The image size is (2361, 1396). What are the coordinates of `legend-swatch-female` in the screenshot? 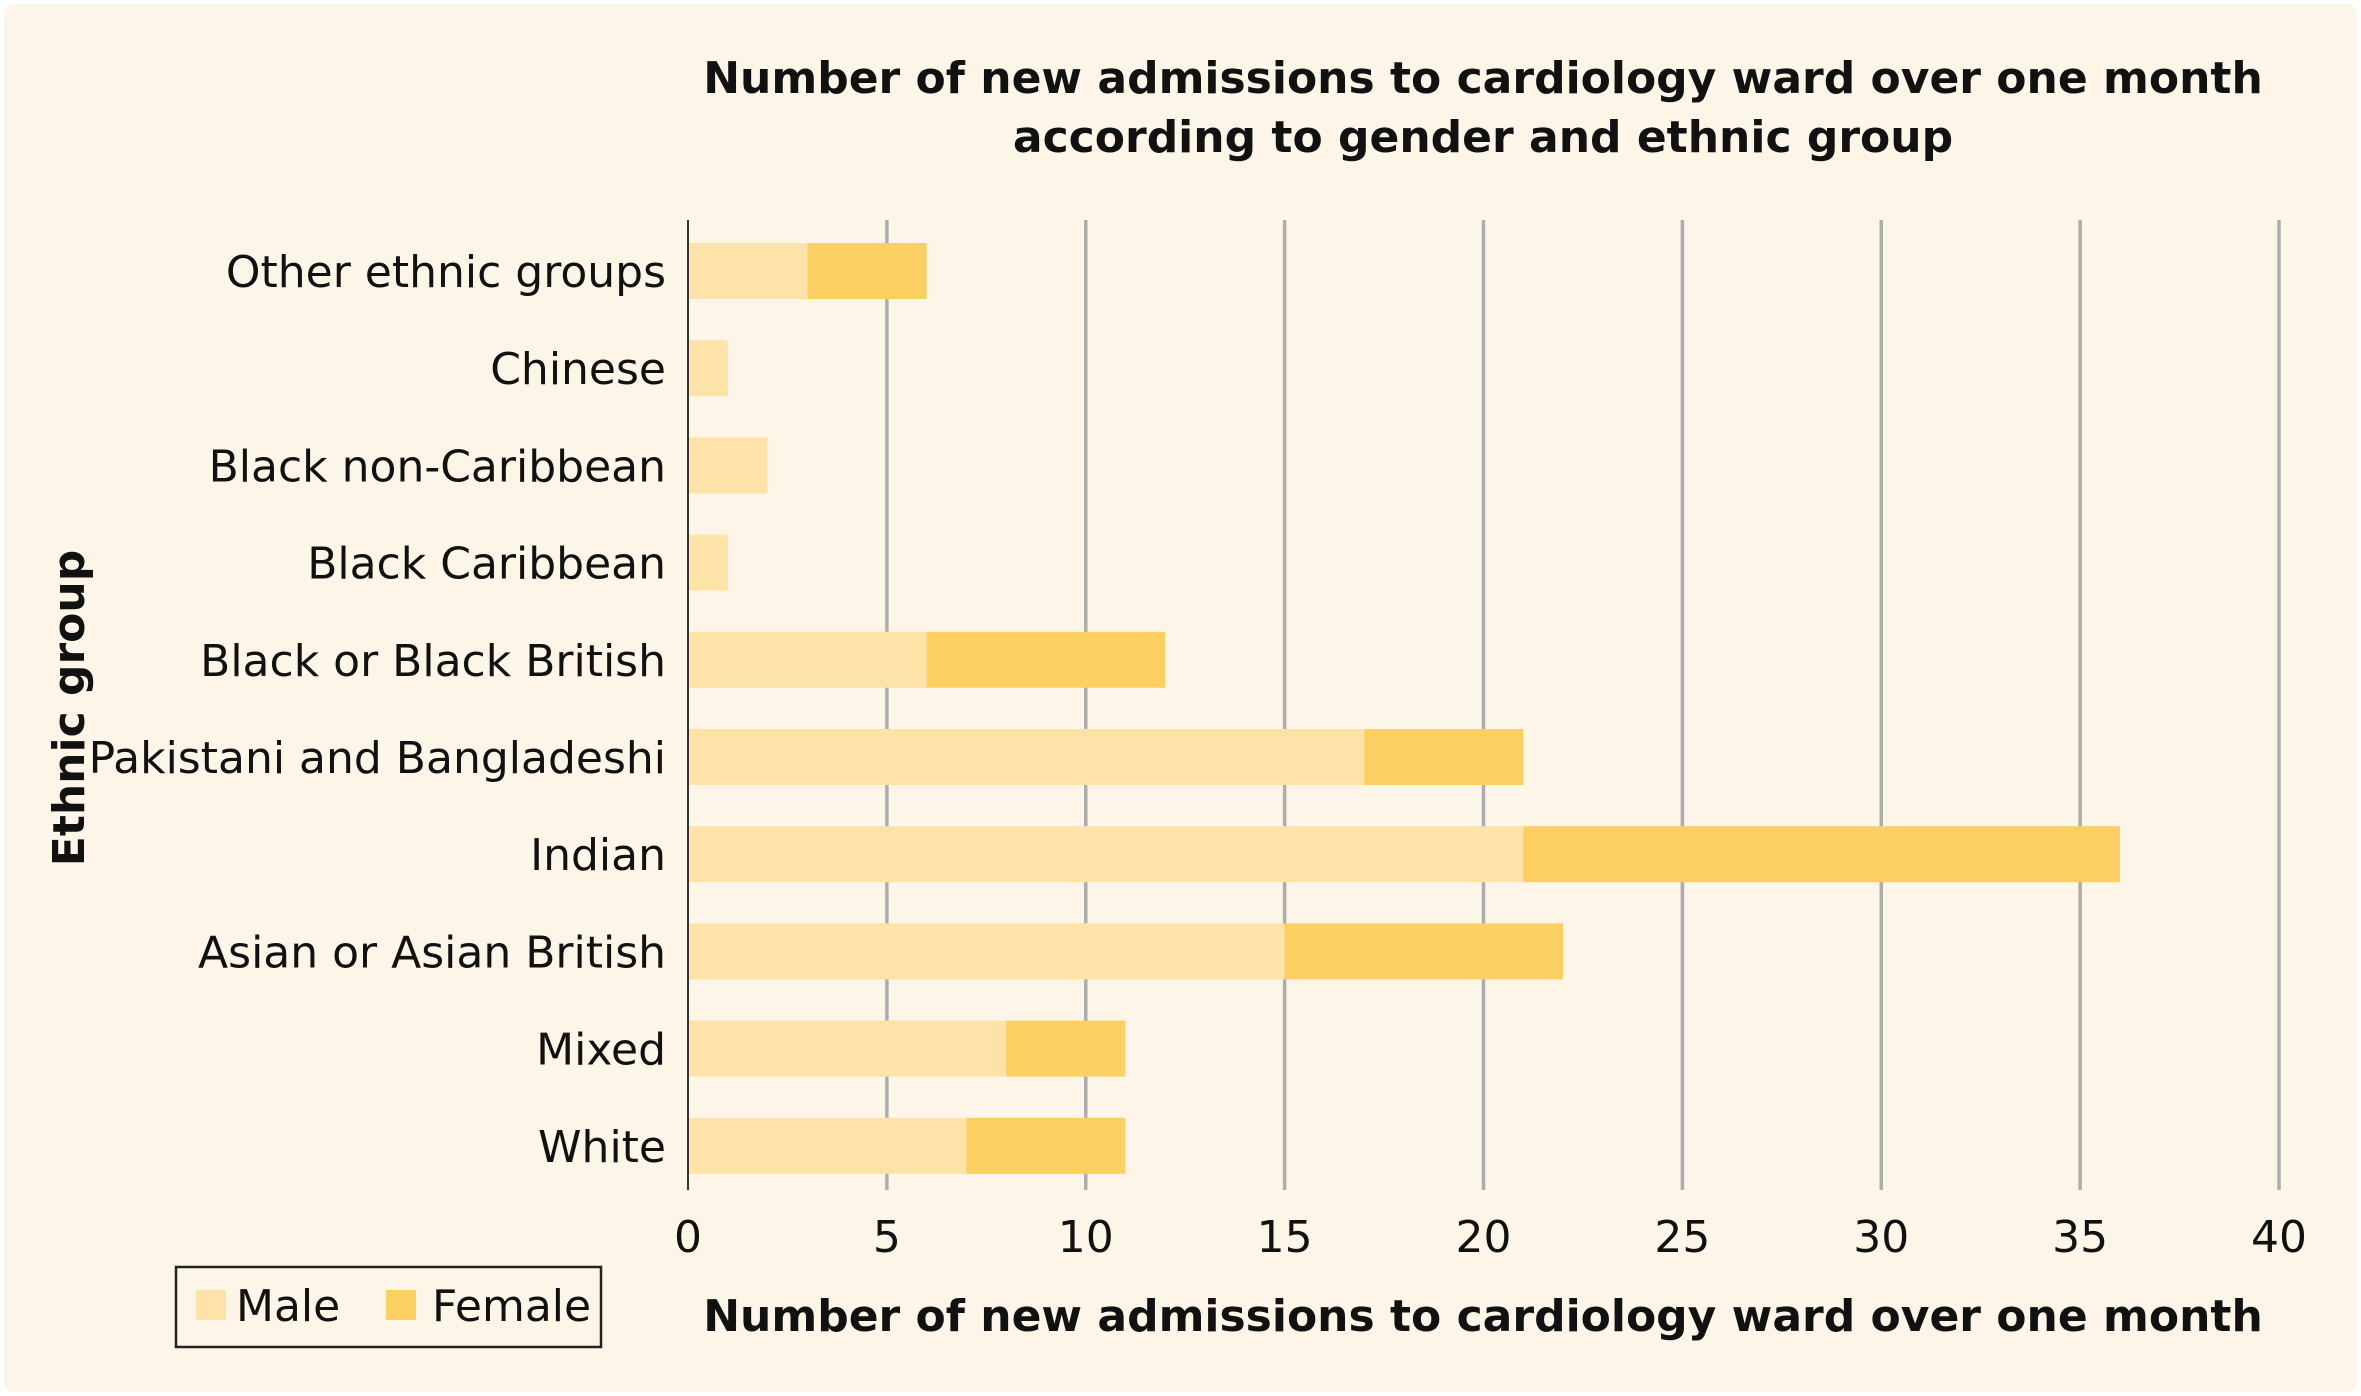 It's located at (401, 1305).